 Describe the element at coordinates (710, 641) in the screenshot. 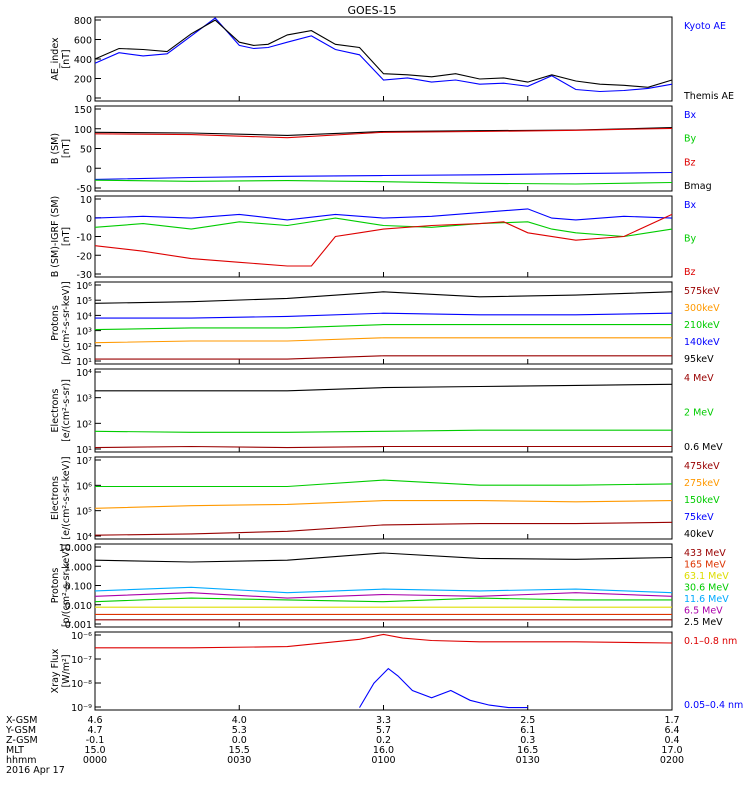

I see `legend-0.1–0.8-nm: 0.1–0.8 nm` at that location.